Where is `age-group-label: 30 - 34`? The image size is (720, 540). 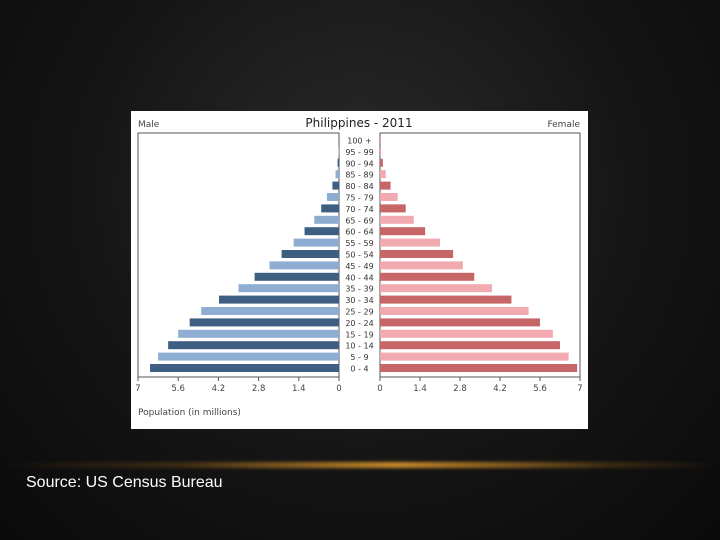
age-group-label: 30 - 34 is located at coordinates (359, 300).